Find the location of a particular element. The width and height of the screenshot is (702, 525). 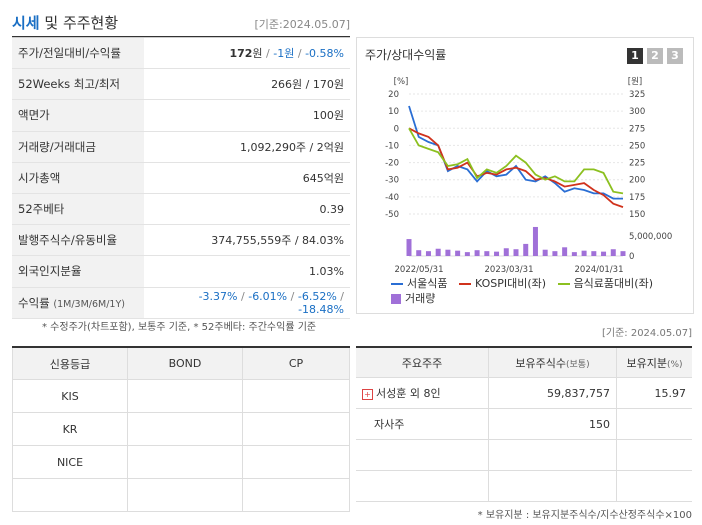

shares-label: 발행주식수/유동비율 is located at coordinates (78, 240).